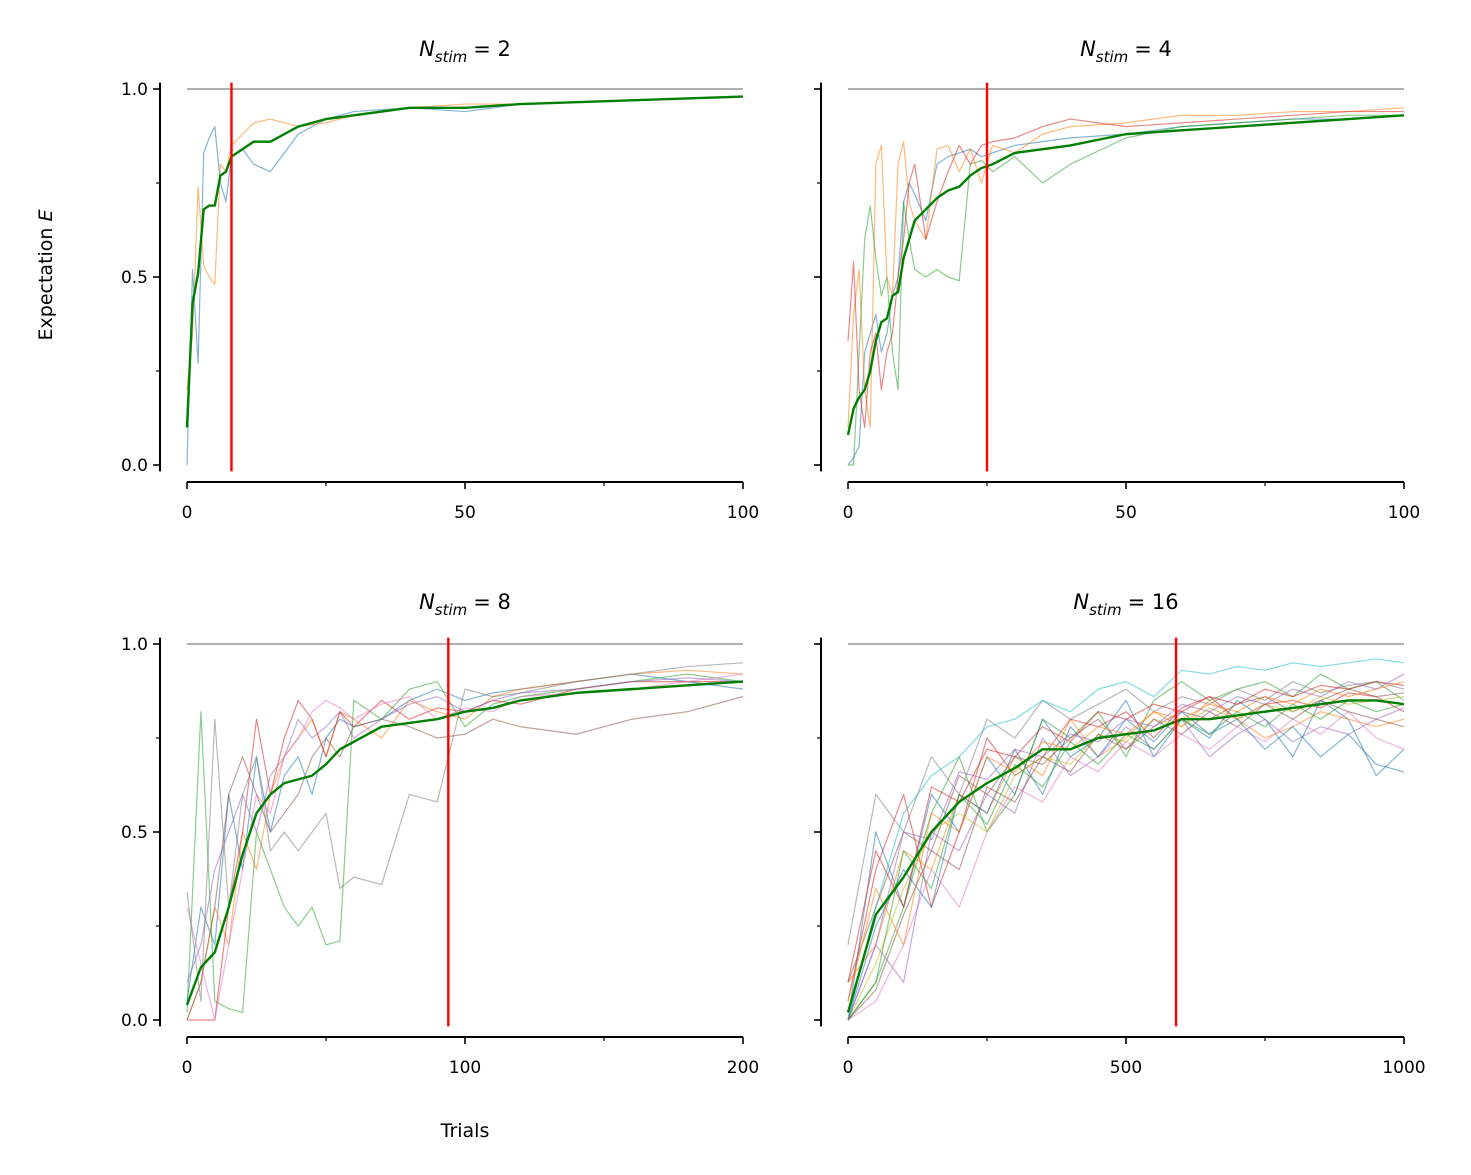 Image resolution: width=1471 pixels, height=1175 pixels. Describe the element at coordinates (1153, 49) in the screenshot. I see `title-text: = 4` at that location.